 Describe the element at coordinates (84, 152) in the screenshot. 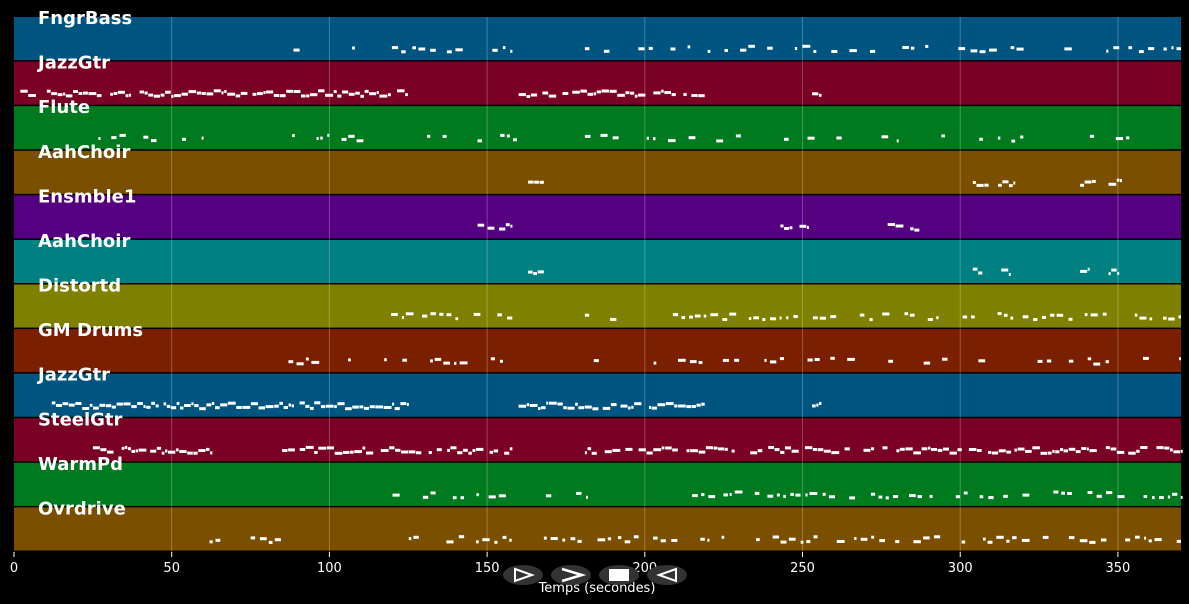

I see `track-label: AahChoir` at that location.